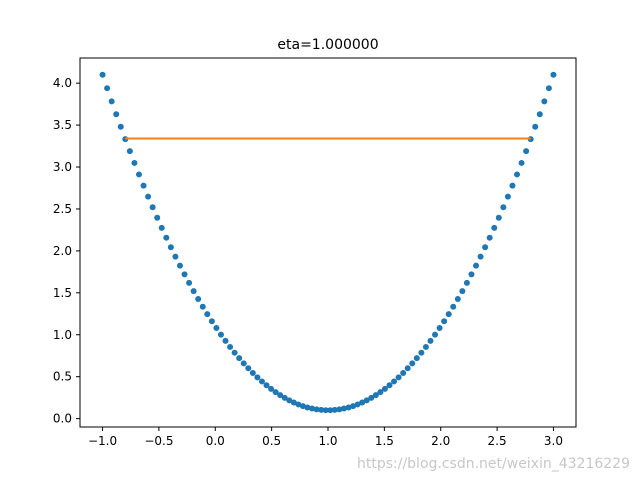 Image resolution: width=640 pixels, height=480 pixels. I want to click on x-tick-label: 0.5, so click(271, 441).